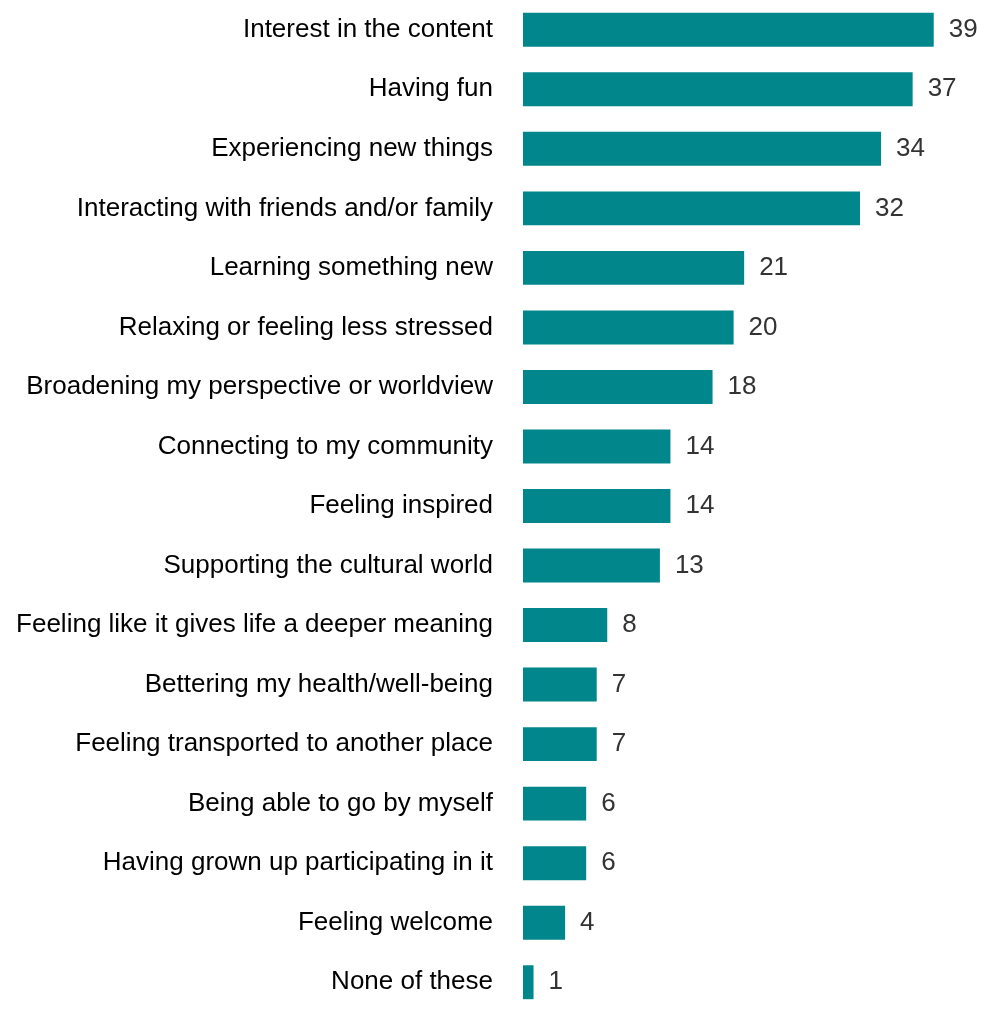 This screenshot has width=983, height=1016. What do you see at coordinates (328, 563) in the screenshot?
I see `y-tick-label: Supporting the cultural world` at bounding box center [328, 563].